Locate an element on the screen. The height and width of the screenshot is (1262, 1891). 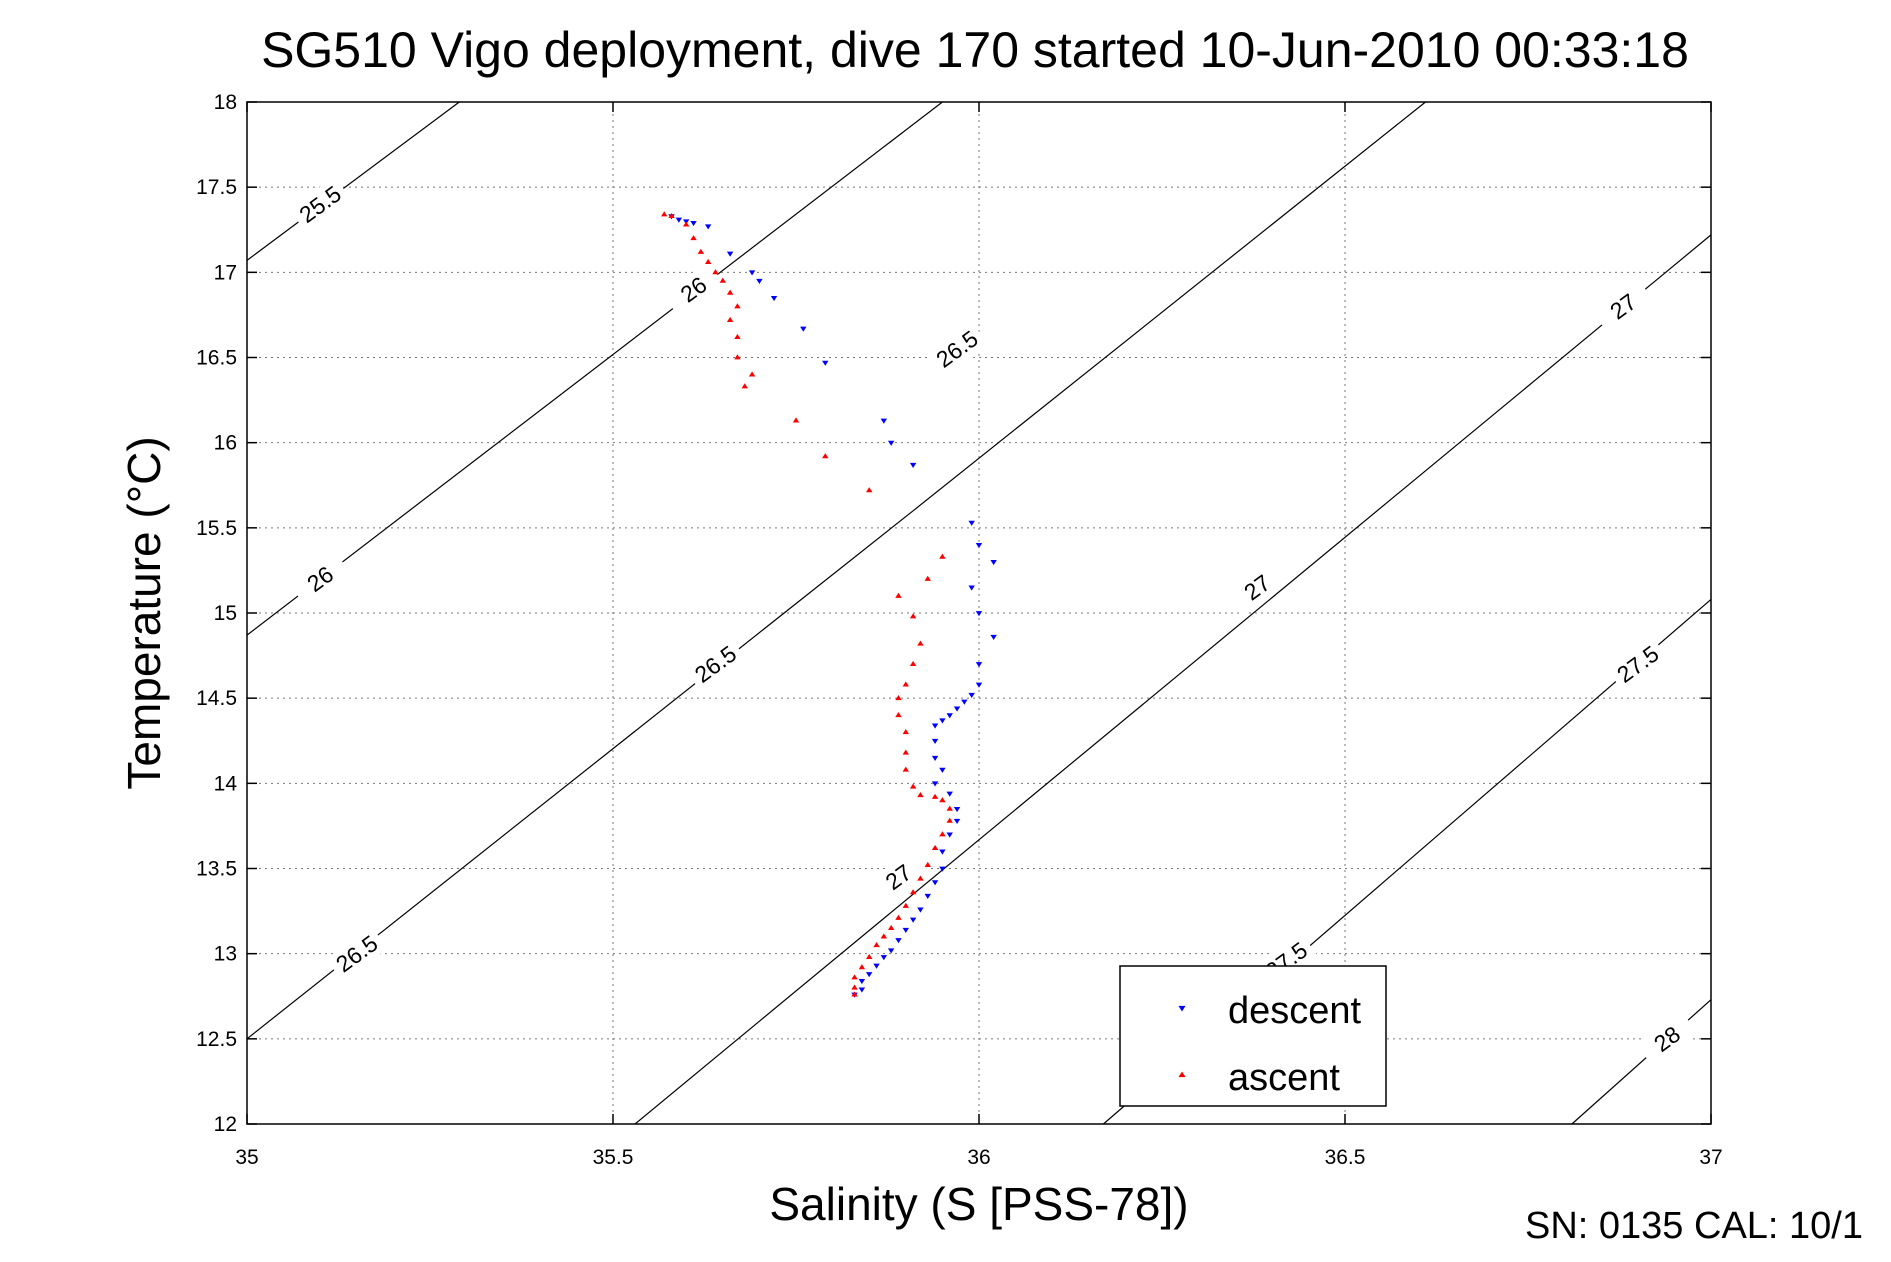
y-tick-label: 15.5 is located at coordinates (216, 528).